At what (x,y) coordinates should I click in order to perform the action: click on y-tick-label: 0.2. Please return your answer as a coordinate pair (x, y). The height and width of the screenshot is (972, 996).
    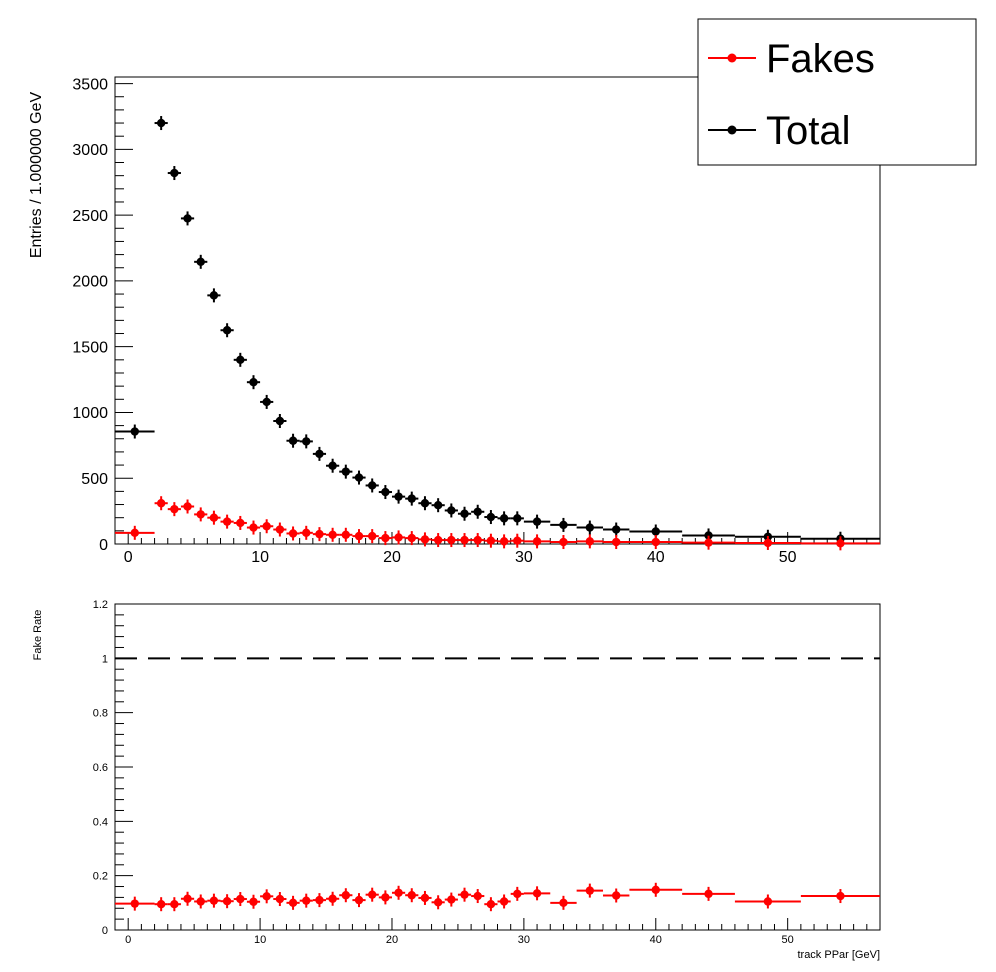
    Looking at the image, I should click on (100, 877).